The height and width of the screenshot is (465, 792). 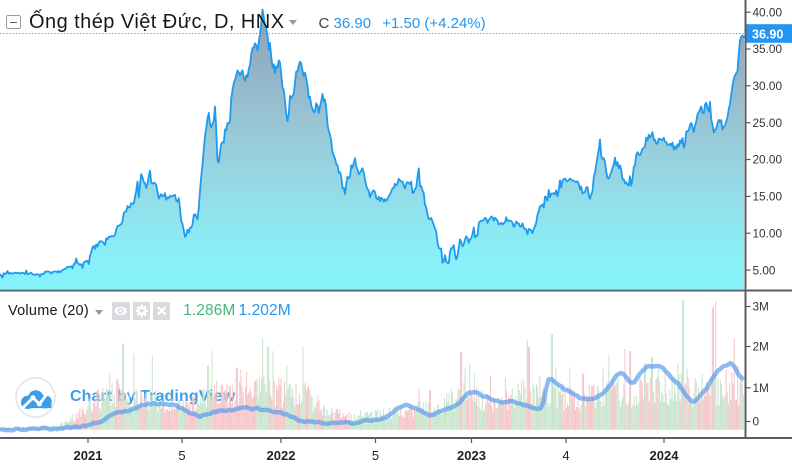 I want to click on svg-text: 40.00, so click(x=768, y=12).